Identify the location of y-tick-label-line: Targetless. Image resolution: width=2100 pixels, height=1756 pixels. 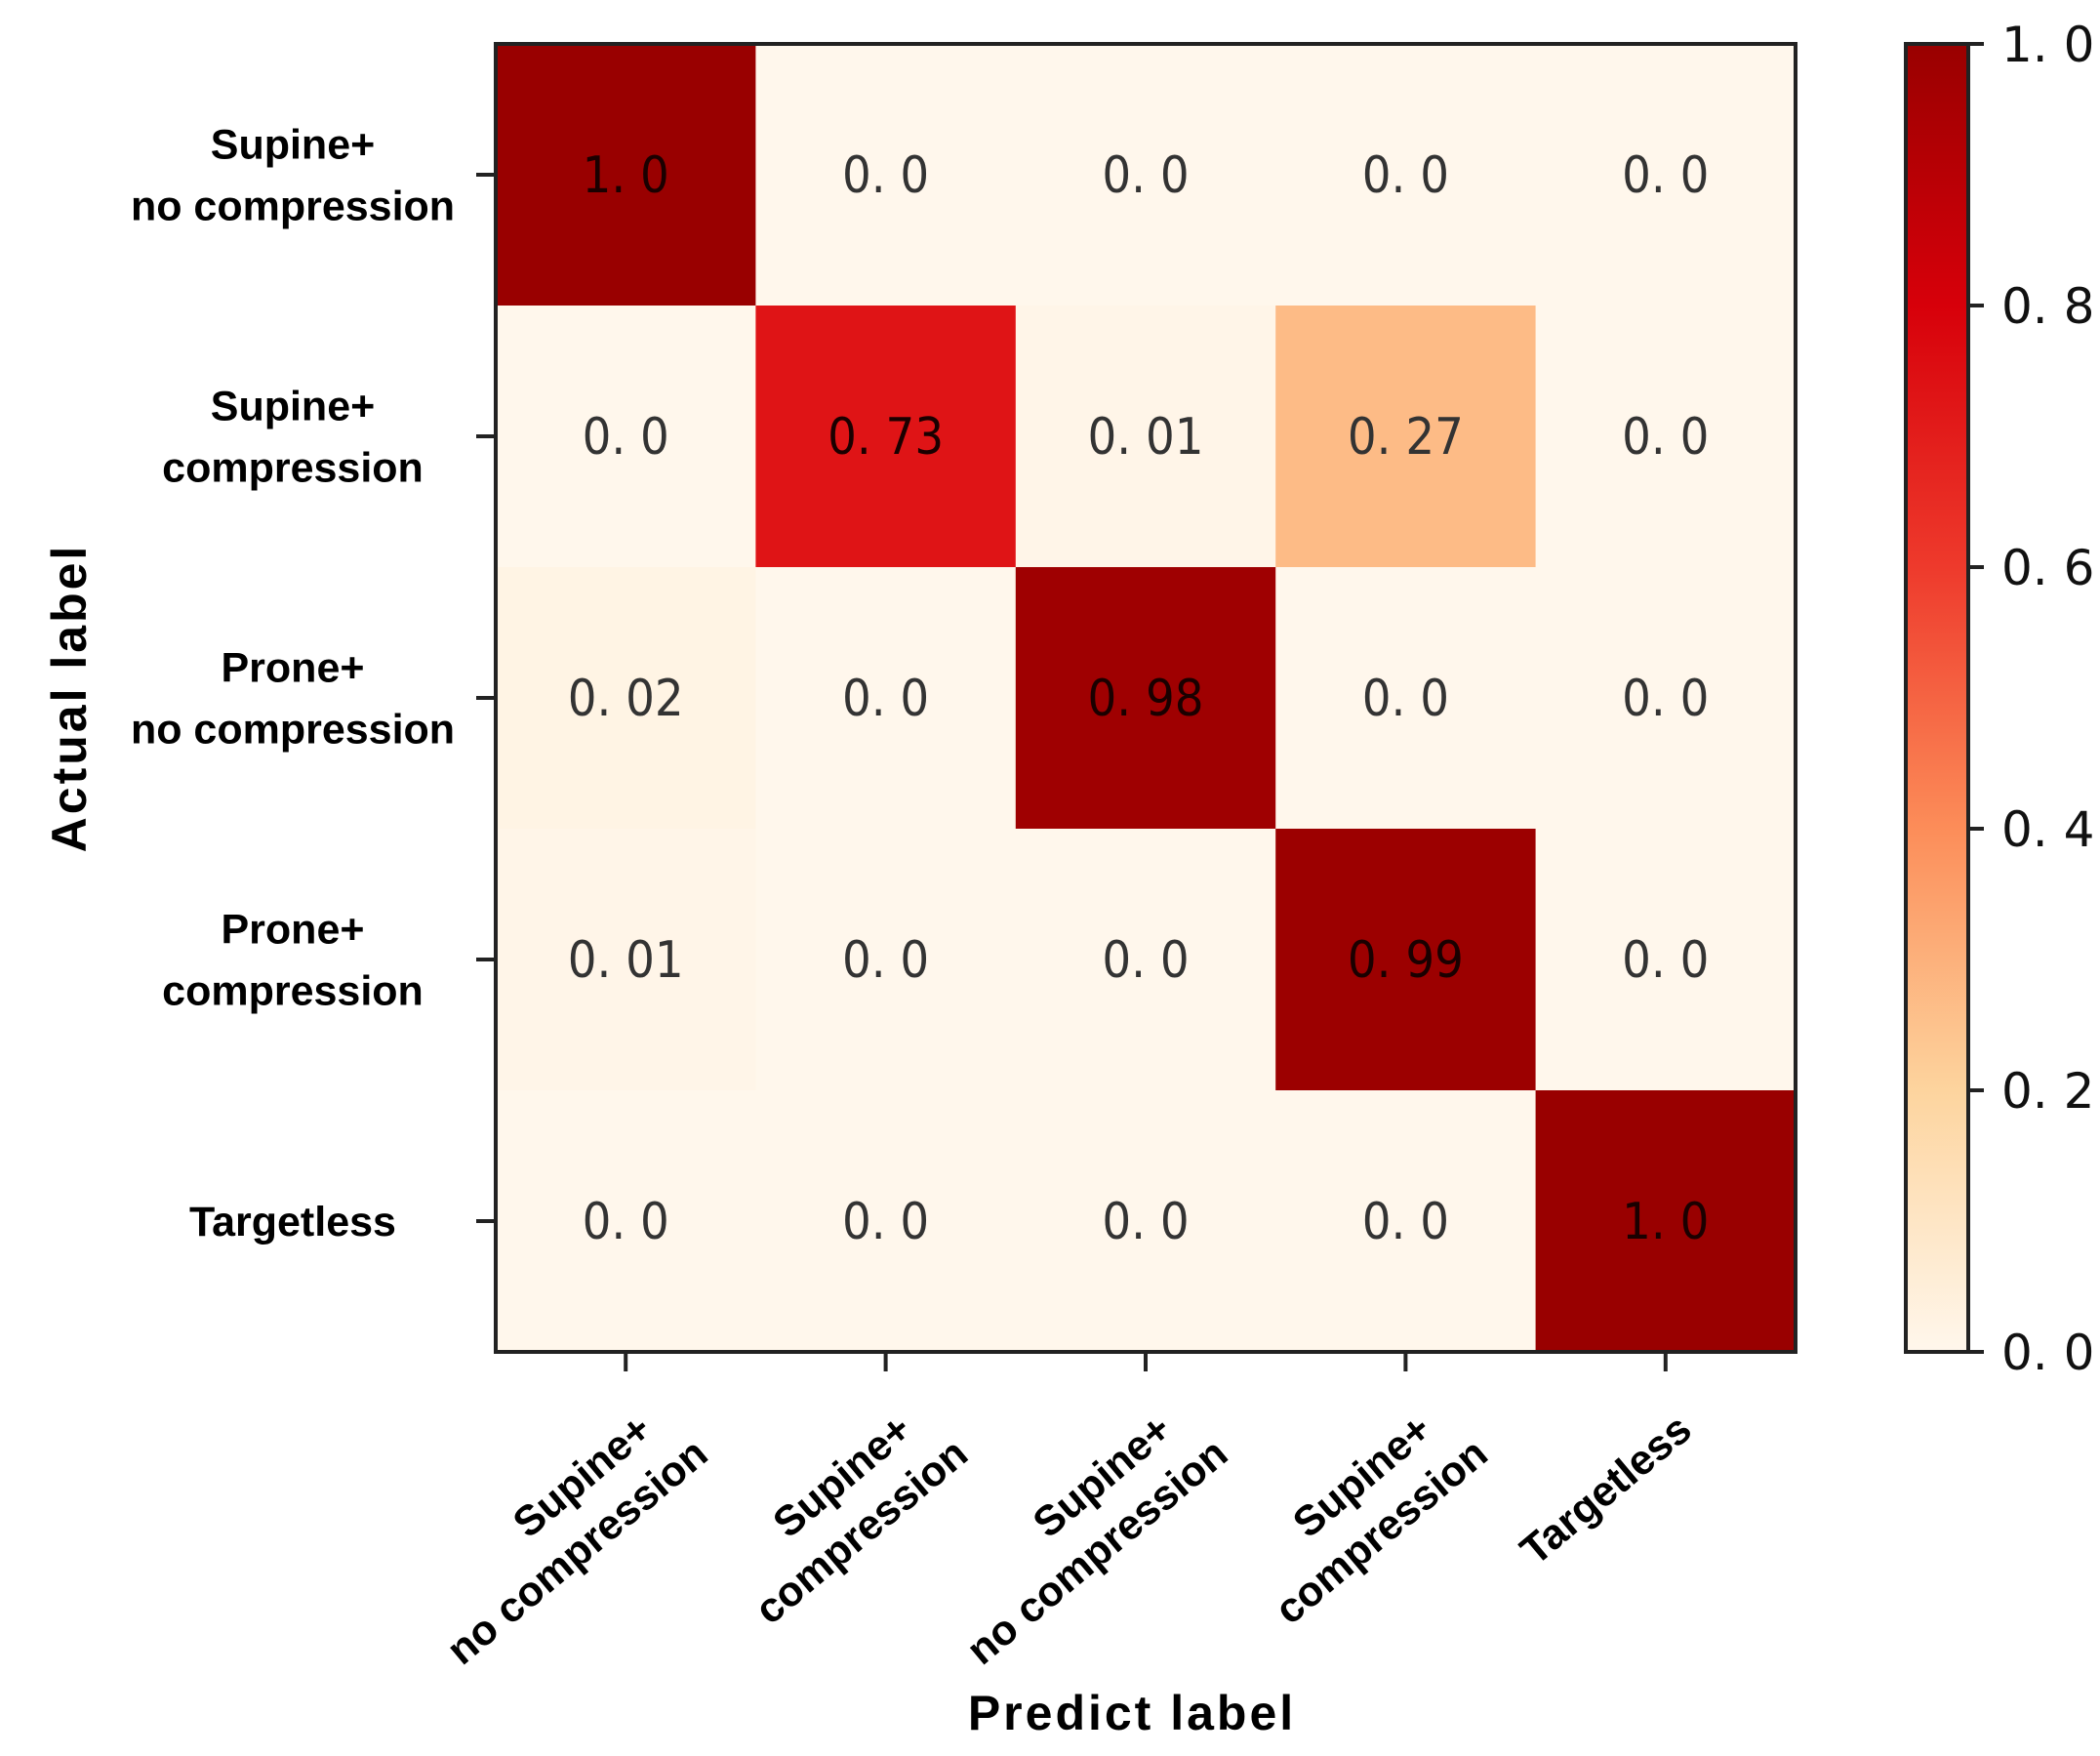
(292, 1222).